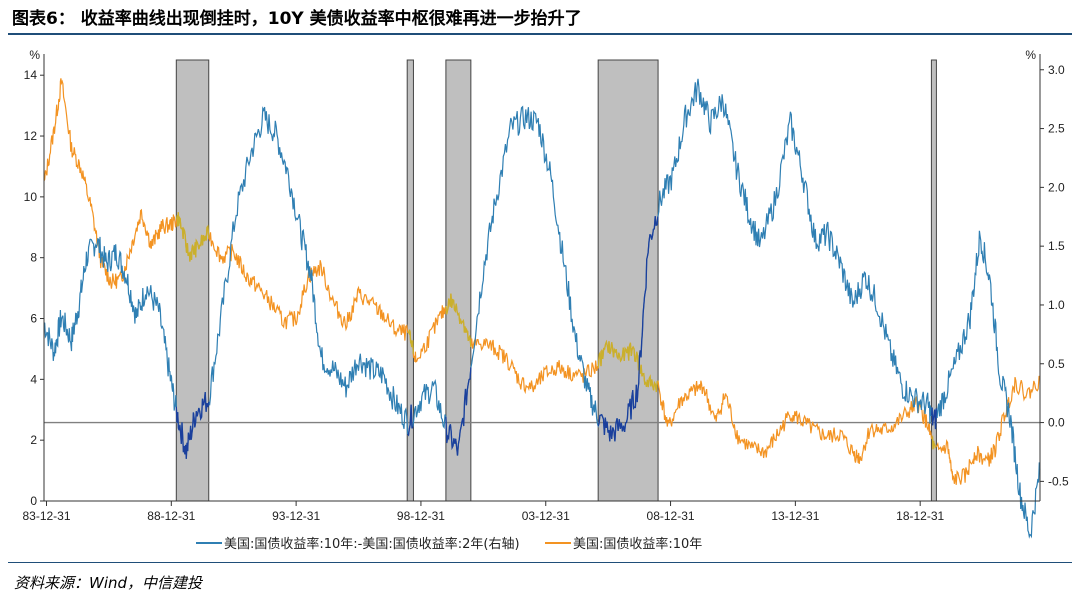 The image size is (1080, 600). What do you see at coordinates (1056, 129) in the screenshot?
I see `right-tick-label: 2.5` at bounding box center [1056, 129].